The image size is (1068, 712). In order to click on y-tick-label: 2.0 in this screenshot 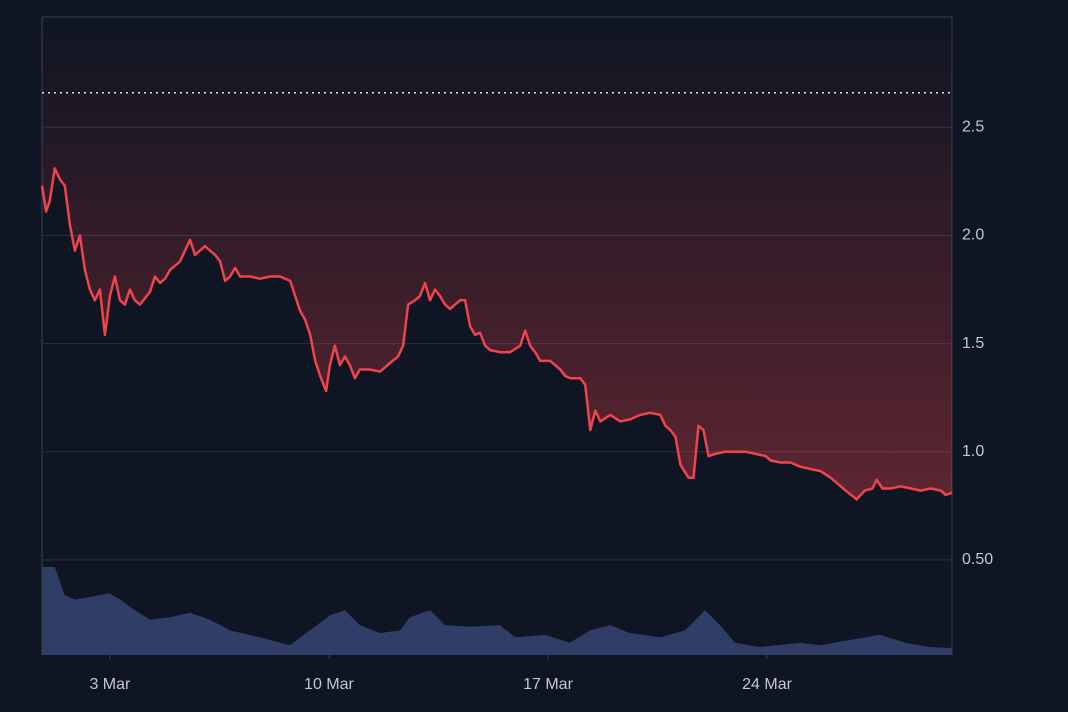, I will do `click(973, 235)`.